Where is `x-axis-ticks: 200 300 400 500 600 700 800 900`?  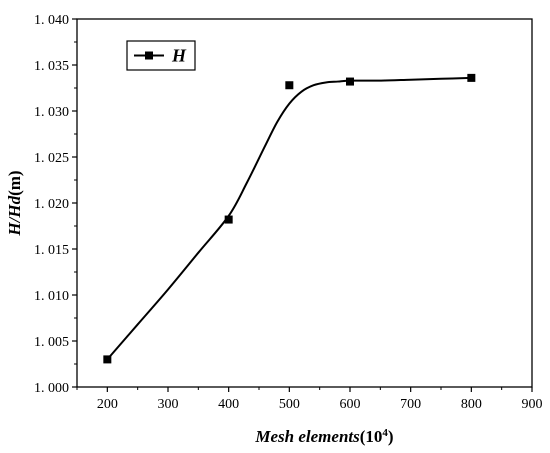
x-axis-ticks: 200 300 400 500 600 700 800 900 is located at coordinates (309, 399).